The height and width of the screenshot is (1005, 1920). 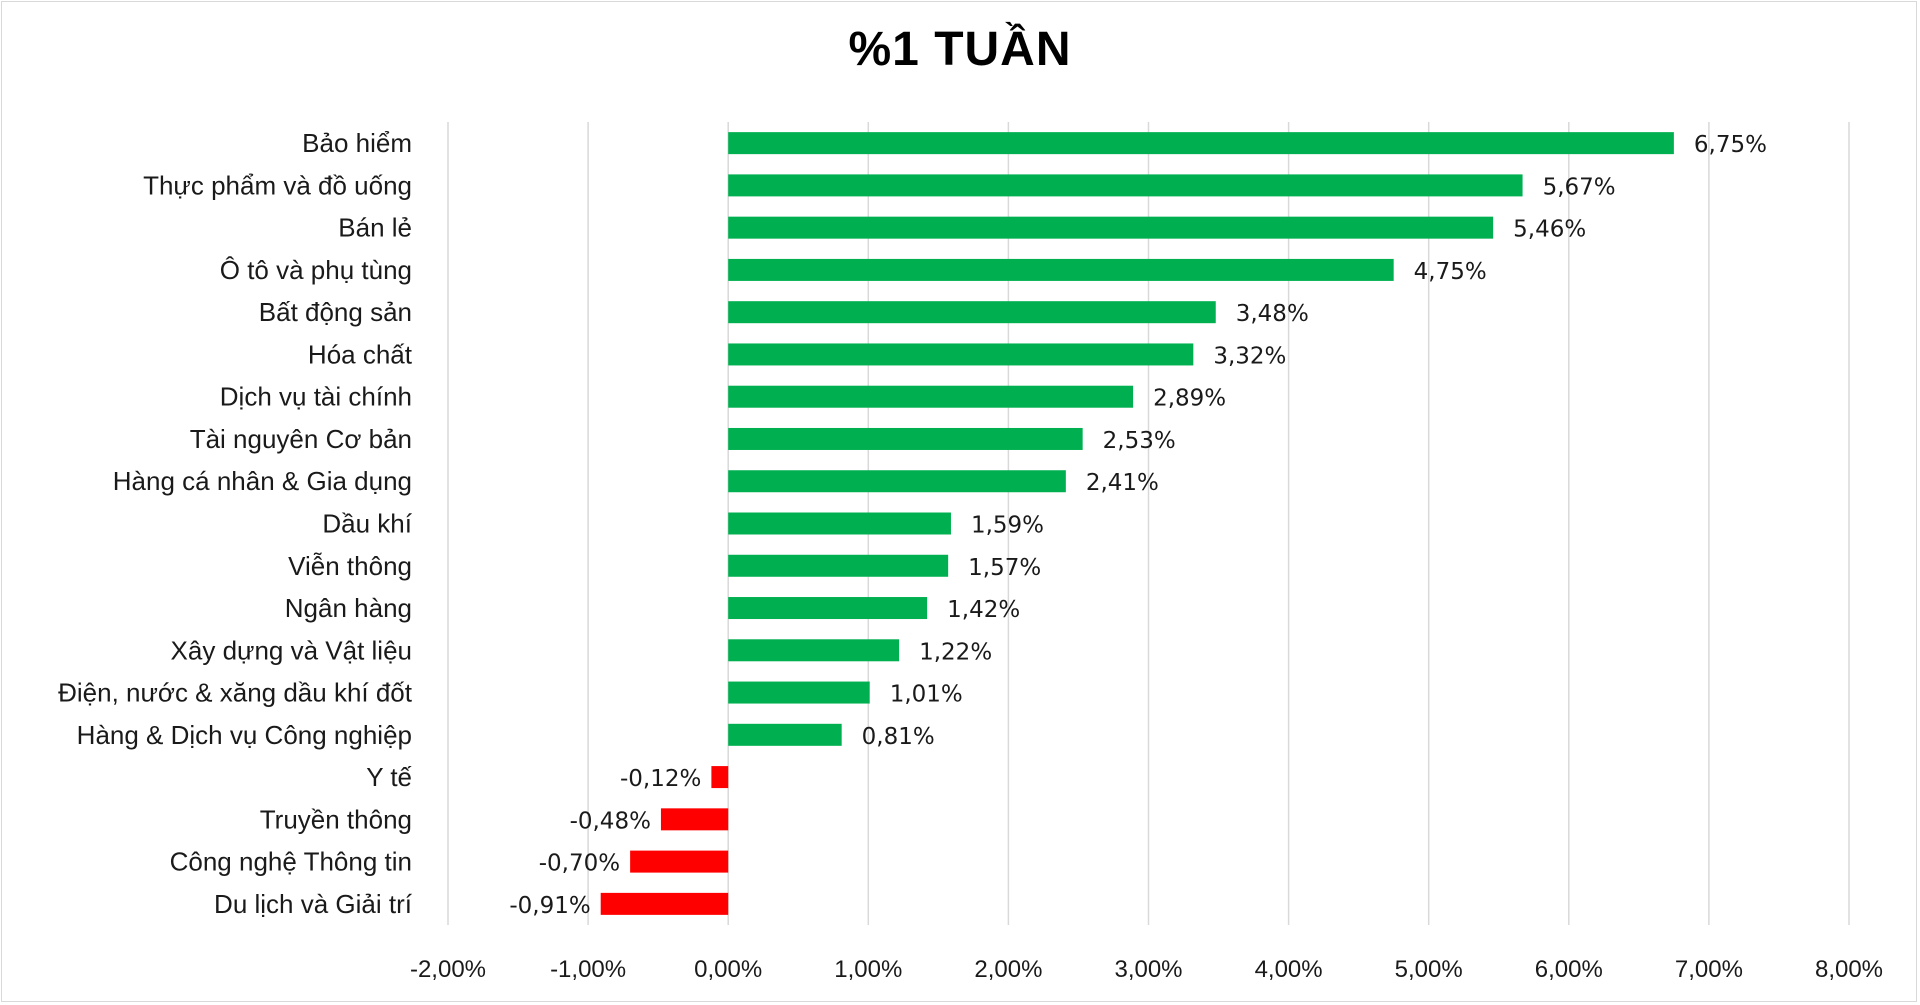 What do you see at coordinates (262, 481) in the screenshot?
I see `category-label-8: Hàng cá nhân & Gia dụng` at bounding box center [262, 481].